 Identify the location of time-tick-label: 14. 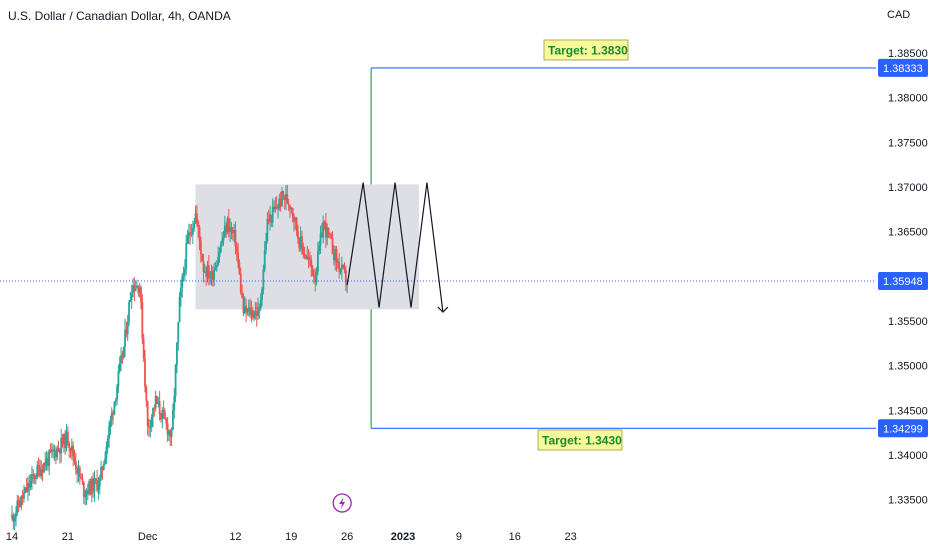
(12, 537).